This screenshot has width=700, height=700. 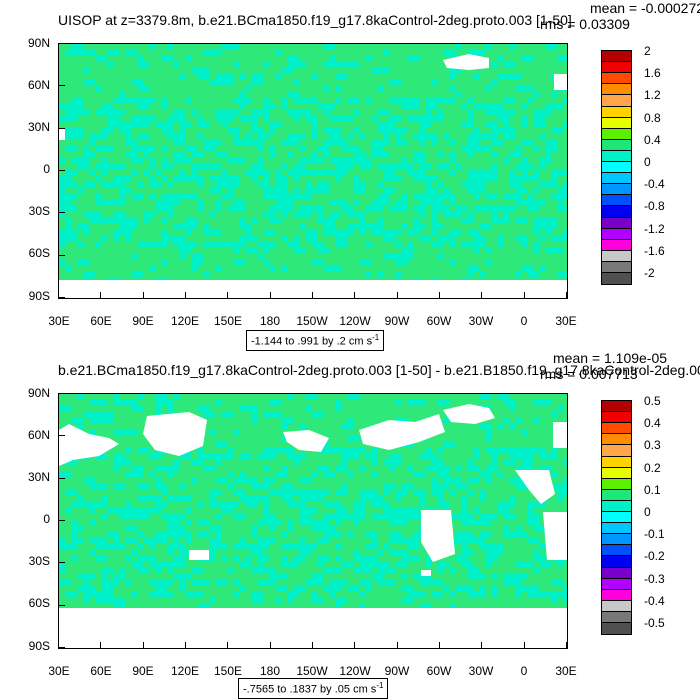 I want to click on lon-label: 90W, so click(x=397, y=671).